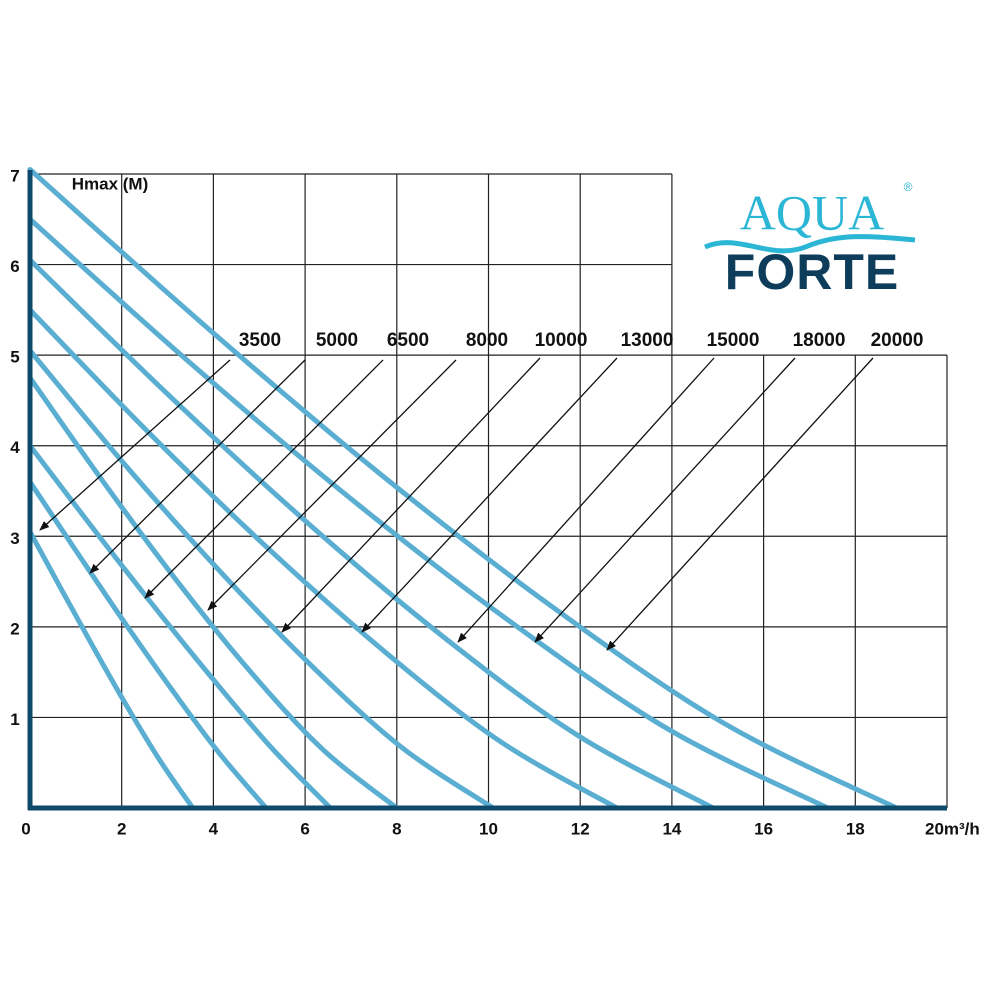 This screenshot has height=1004, width=1000. I want to click on legend-label: 3500, so click(260, 340).